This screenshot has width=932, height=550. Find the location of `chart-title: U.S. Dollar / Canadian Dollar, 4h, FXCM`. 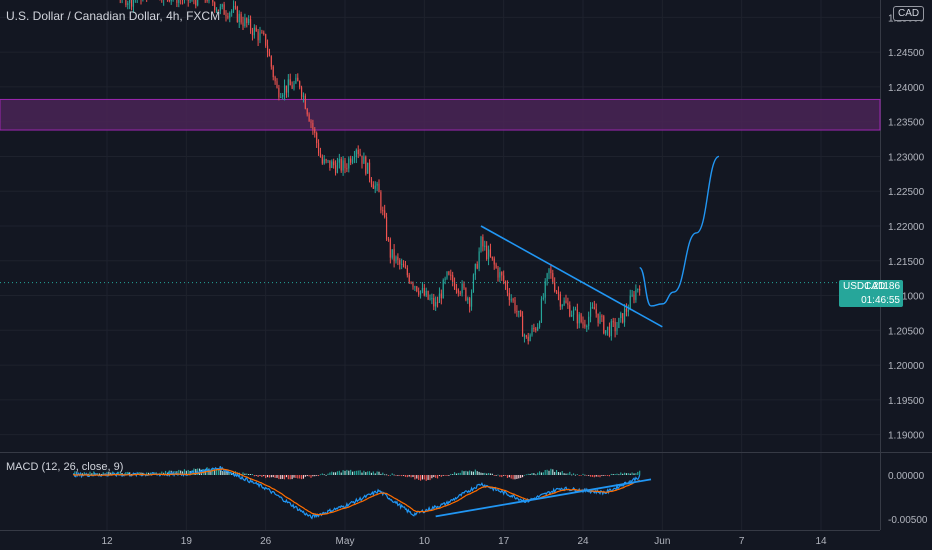

chart-title: U.S. Dollar / Canadian Dollar, 4h, FXCM is located at coordinates (113, 16).